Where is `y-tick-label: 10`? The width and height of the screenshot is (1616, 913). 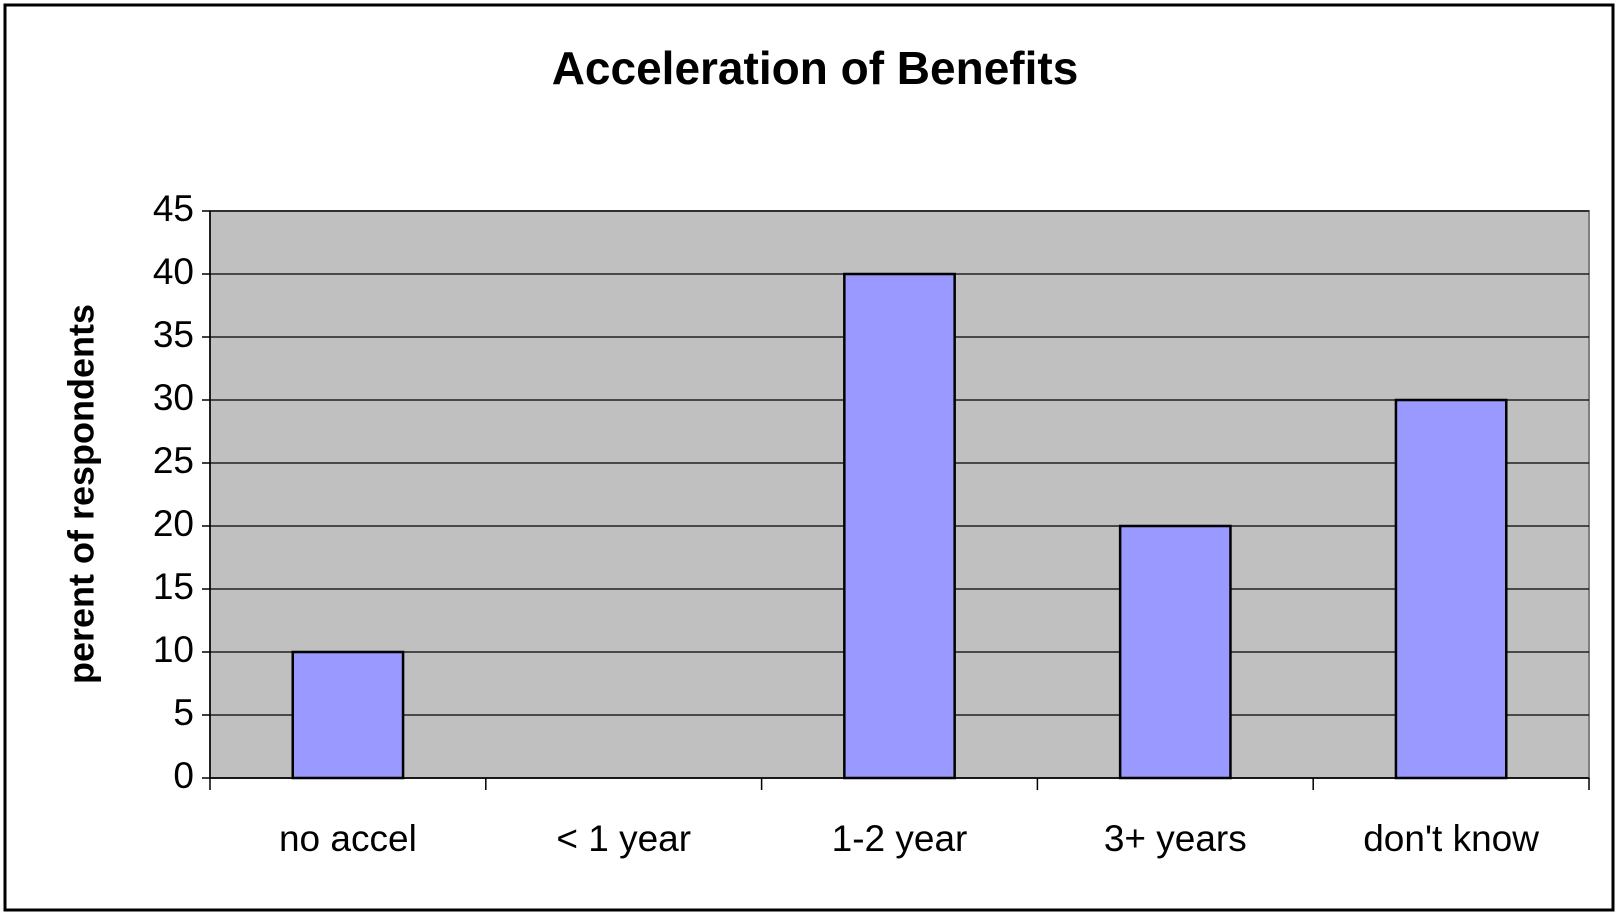 y-tick-label: 10 is located at coordinates (173, 649).